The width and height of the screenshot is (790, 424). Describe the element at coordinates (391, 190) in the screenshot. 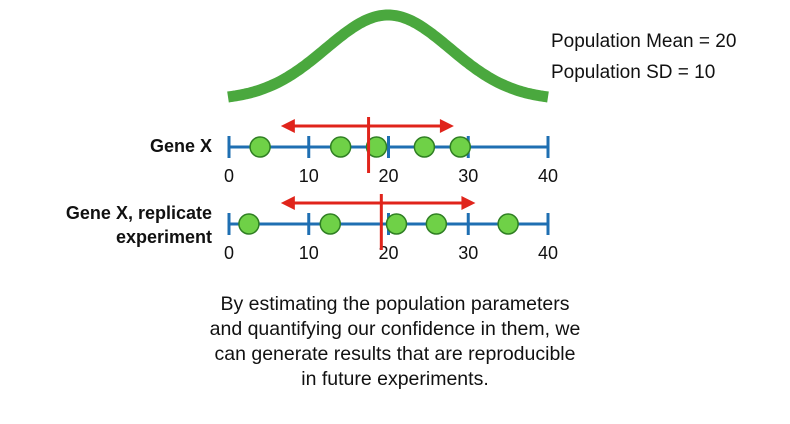

I see `number-lines: 0 10 20 30 40 0 10 20 30 40` at that location.